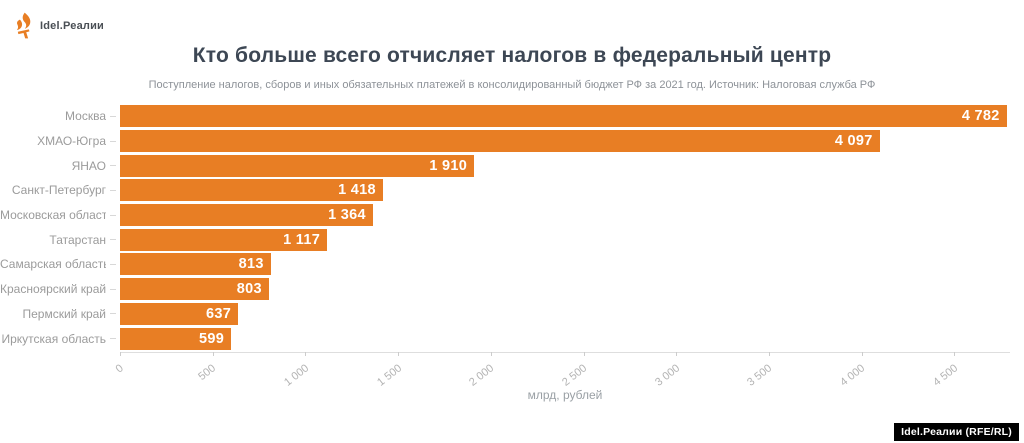 The image size is (1024, 443). Describe the element at coordinates (207, 373) in the screenshot. I see `x-tick-label: 500` at that location.